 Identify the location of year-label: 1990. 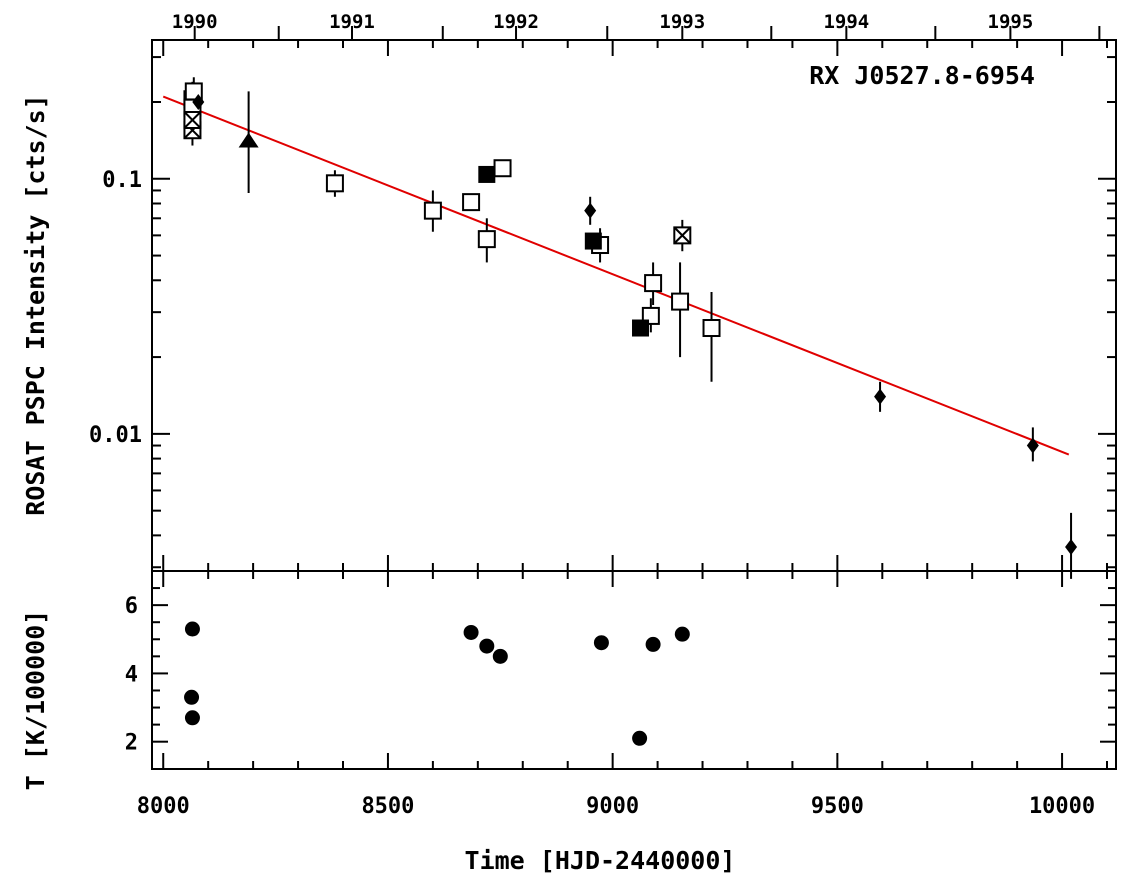
(195, 22).